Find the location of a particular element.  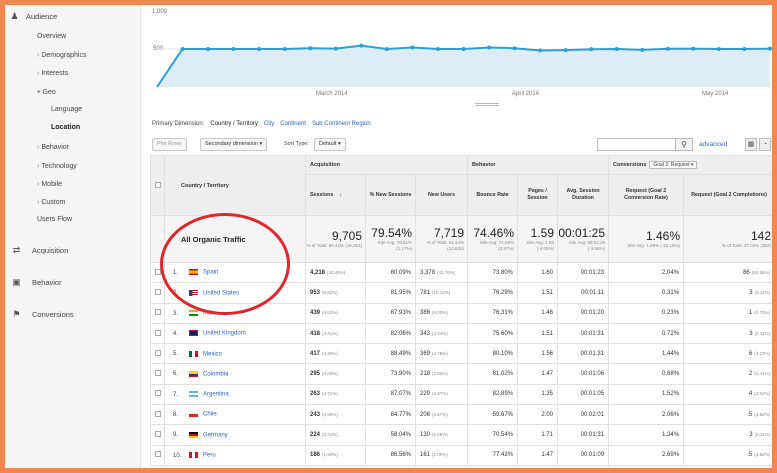

colombia-flag-icon is located at coordinates (193, 373).